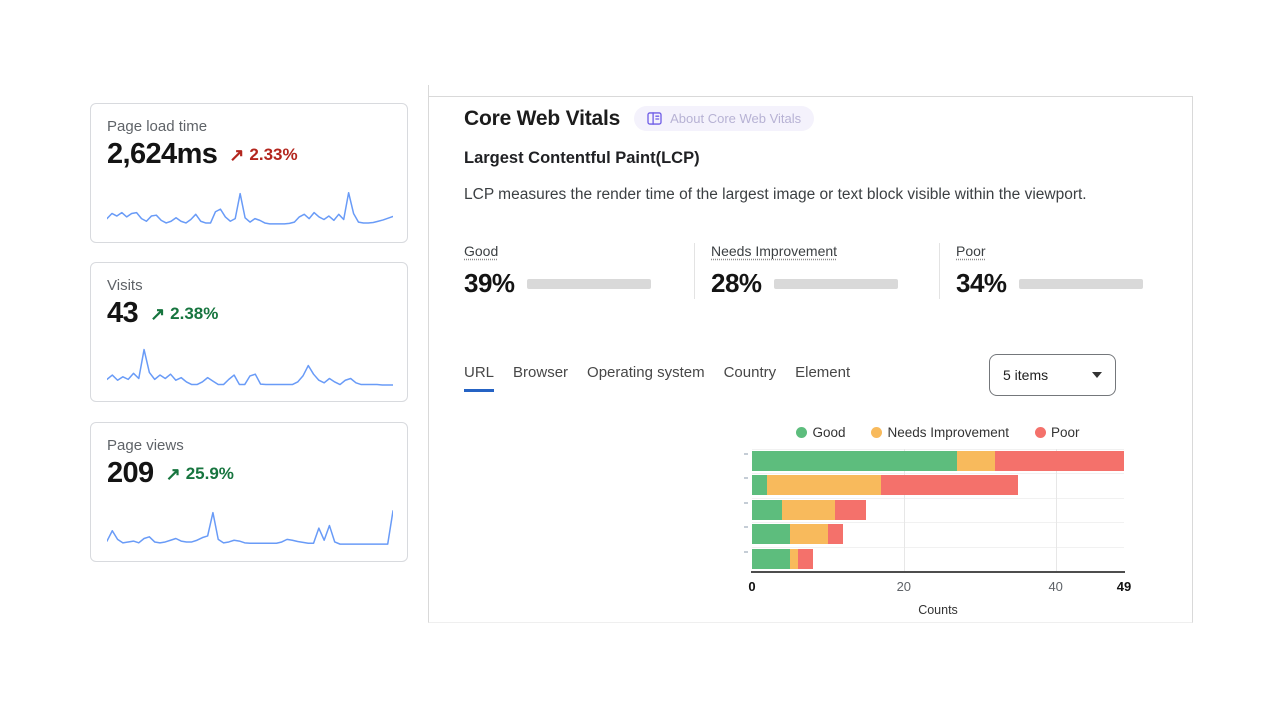  Describe the element at coordinates (249, 173) in the screenshot. I see `card-page-load-time: Page load time 2,624ms ↗ 2.33%` at that location.